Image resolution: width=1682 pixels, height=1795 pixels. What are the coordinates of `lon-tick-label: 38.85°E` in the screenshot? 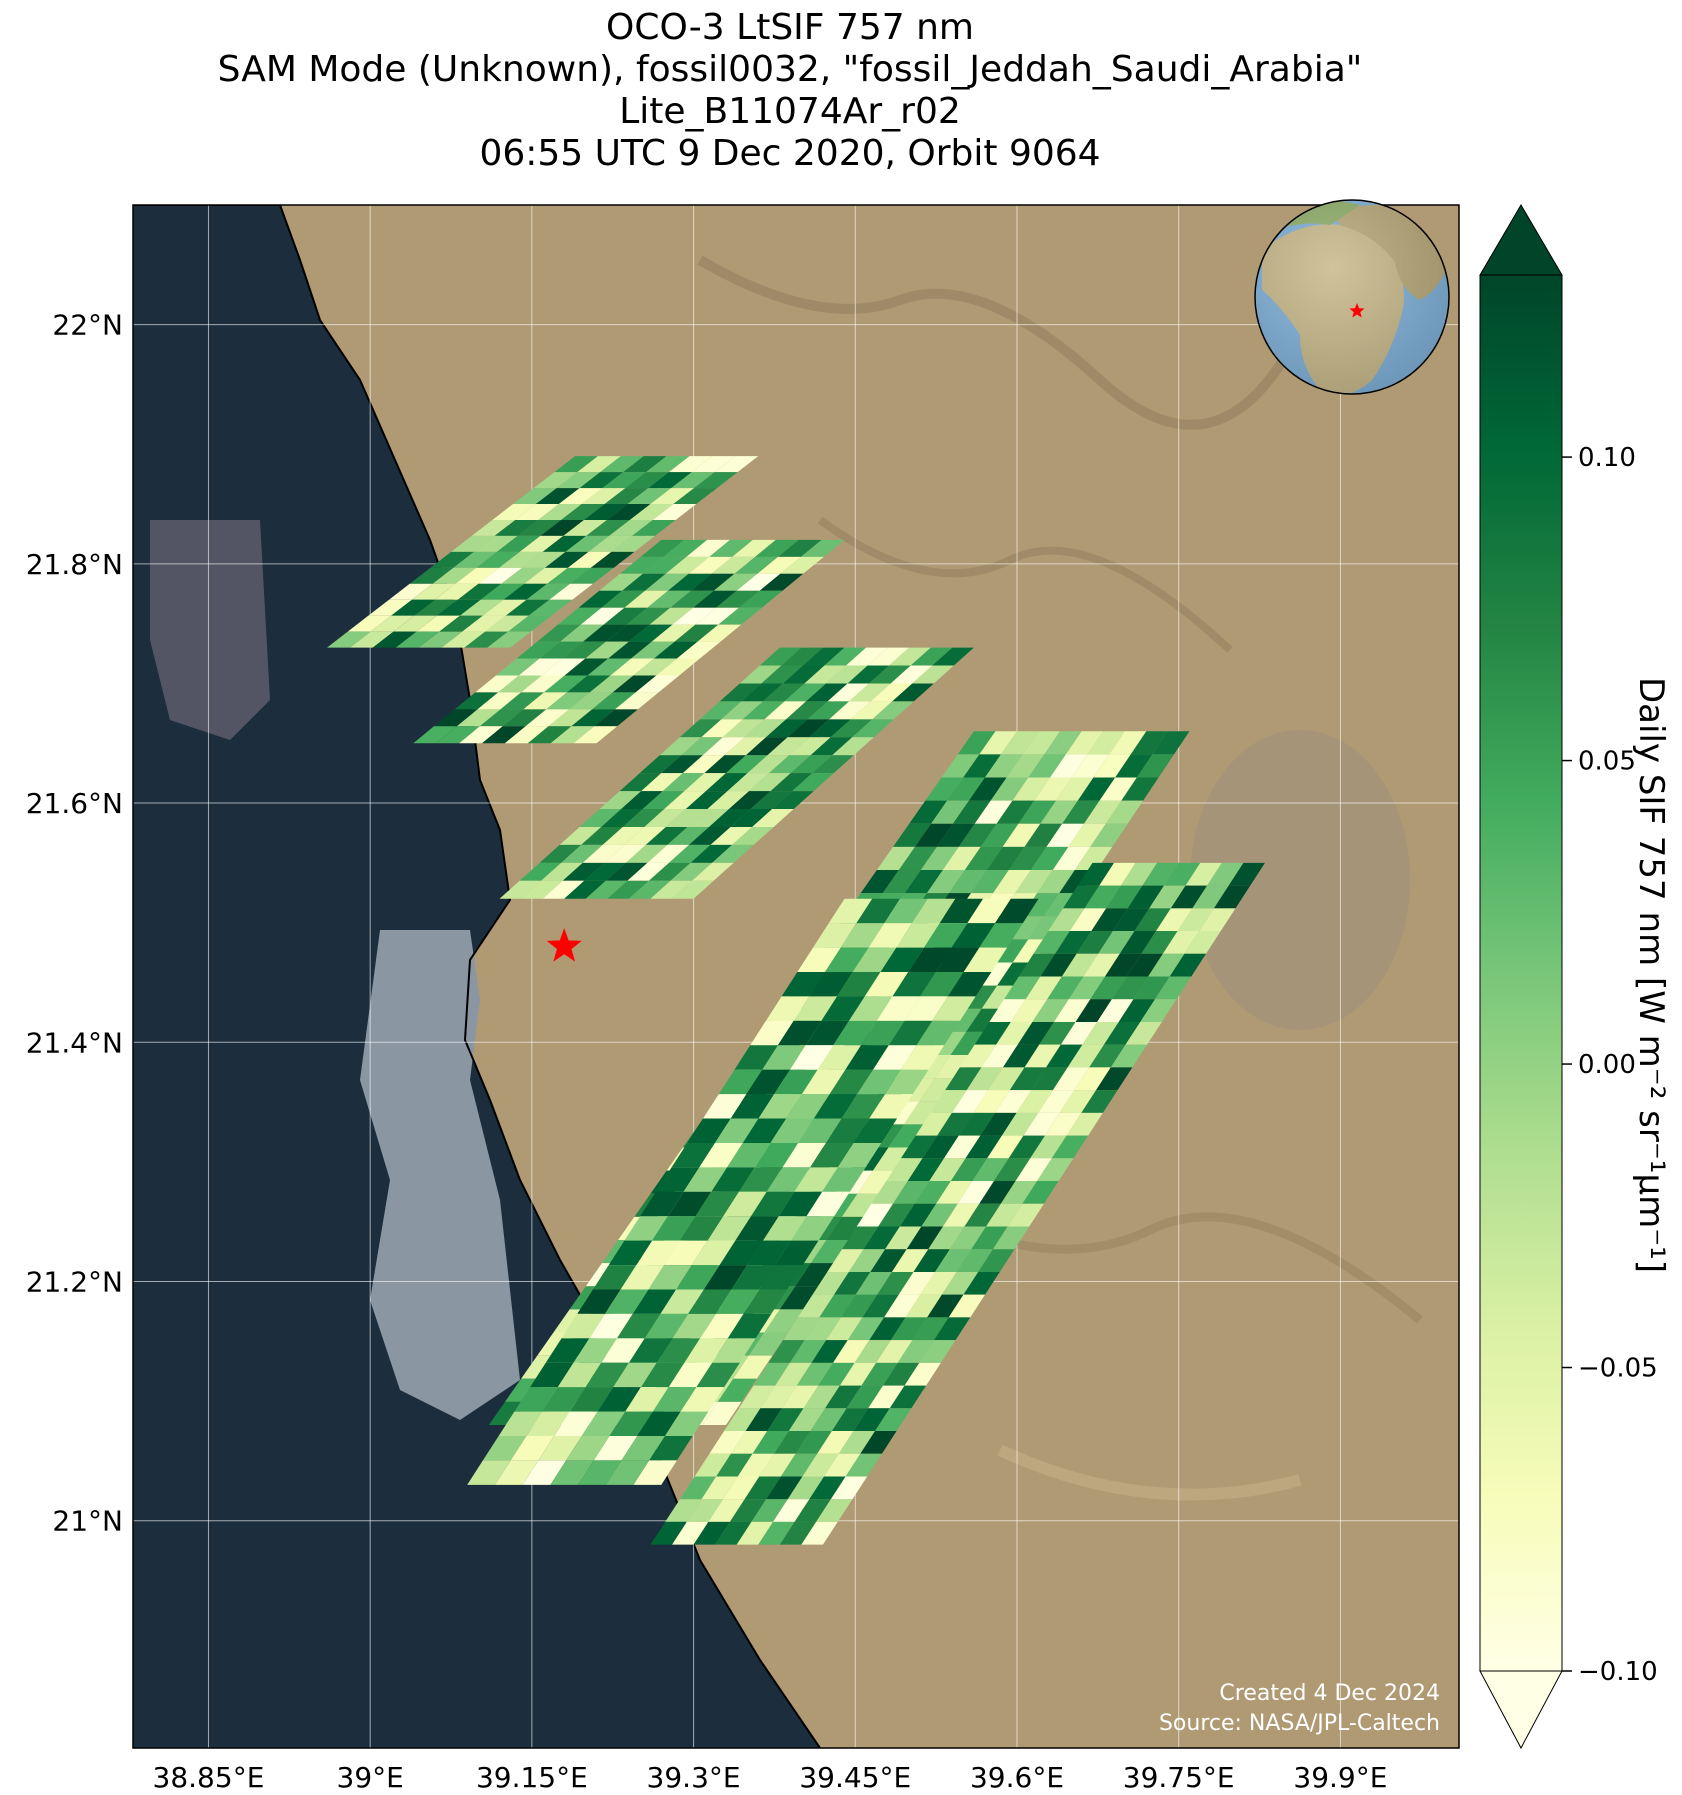 It's located at (209, 1777).